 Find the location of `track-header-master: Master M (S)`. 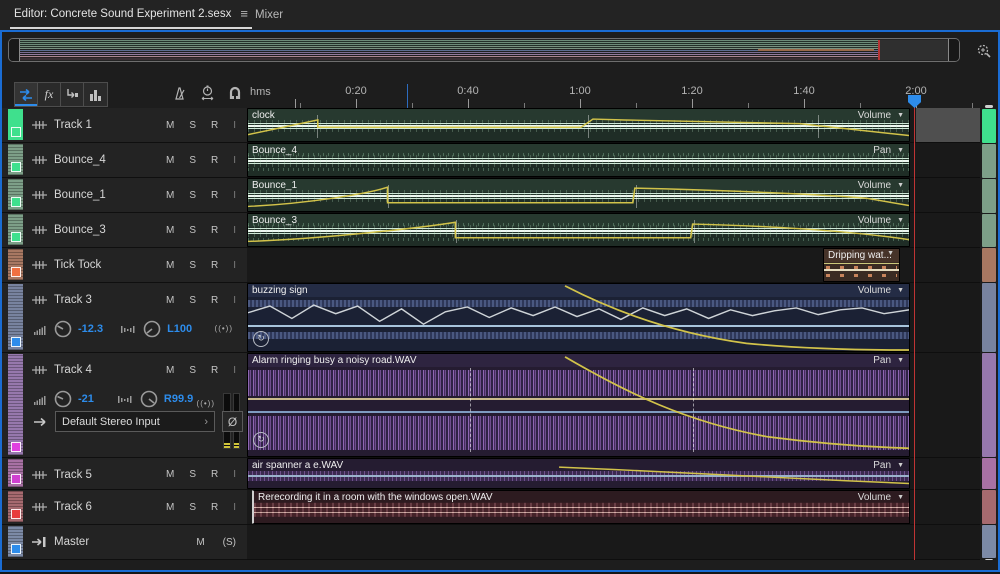

track-header-master: Master M (S) is located at coordinates (124, 542).